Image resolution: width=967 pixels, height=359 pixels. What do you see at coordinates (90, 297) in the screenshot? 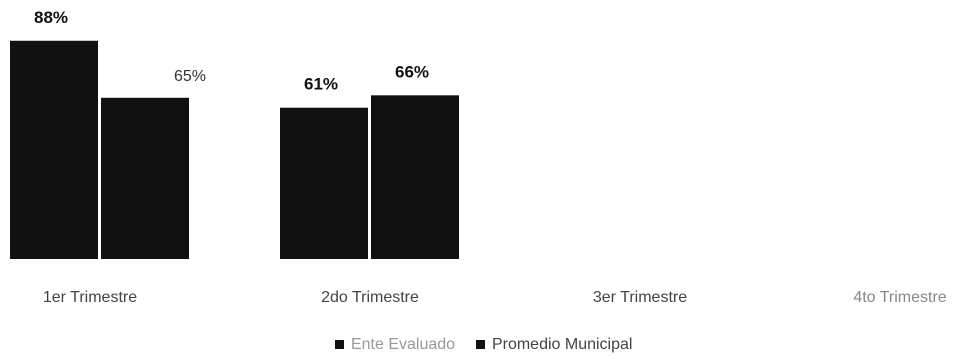
I see `category-label-1: 1er Trimestre` at bounding box center [90, 297].